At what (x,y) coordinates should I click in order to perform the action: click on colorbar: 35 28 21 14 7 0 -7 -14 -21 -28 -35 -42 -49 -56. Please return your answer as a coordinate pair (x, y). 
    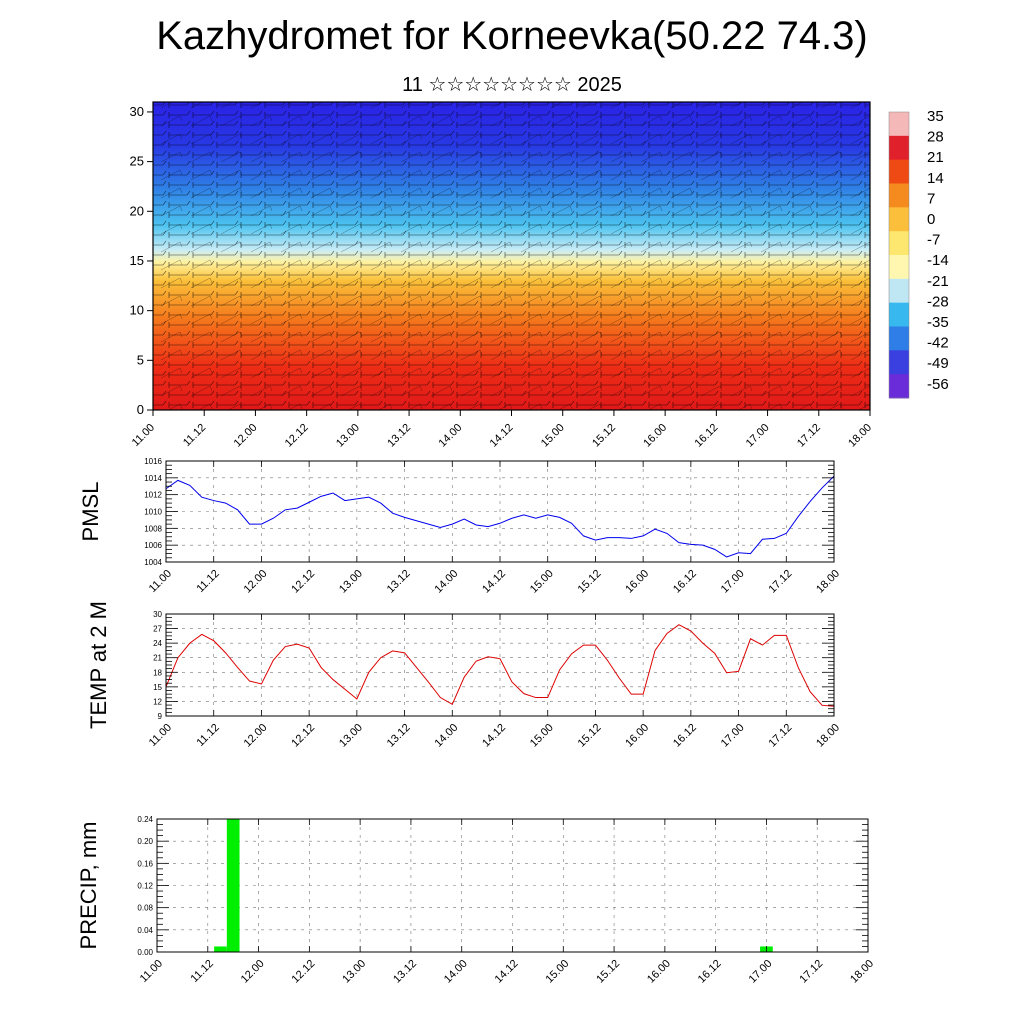
    Looking at the image, I should click on (918, 253).